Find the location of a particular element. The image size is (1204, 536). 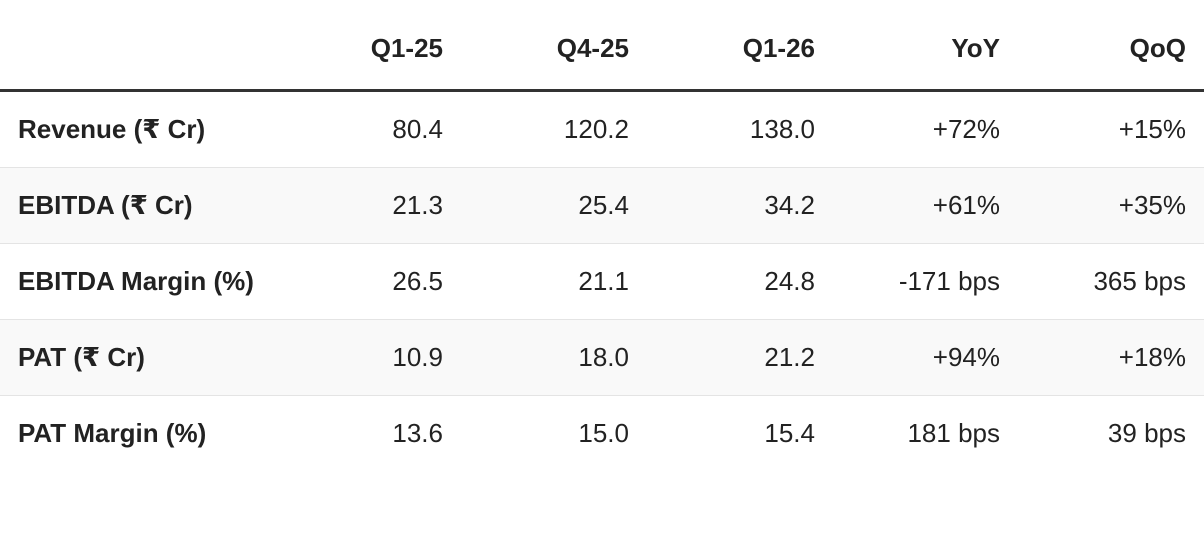

table-cell: 21.3 is located at coordinates (368, 205).